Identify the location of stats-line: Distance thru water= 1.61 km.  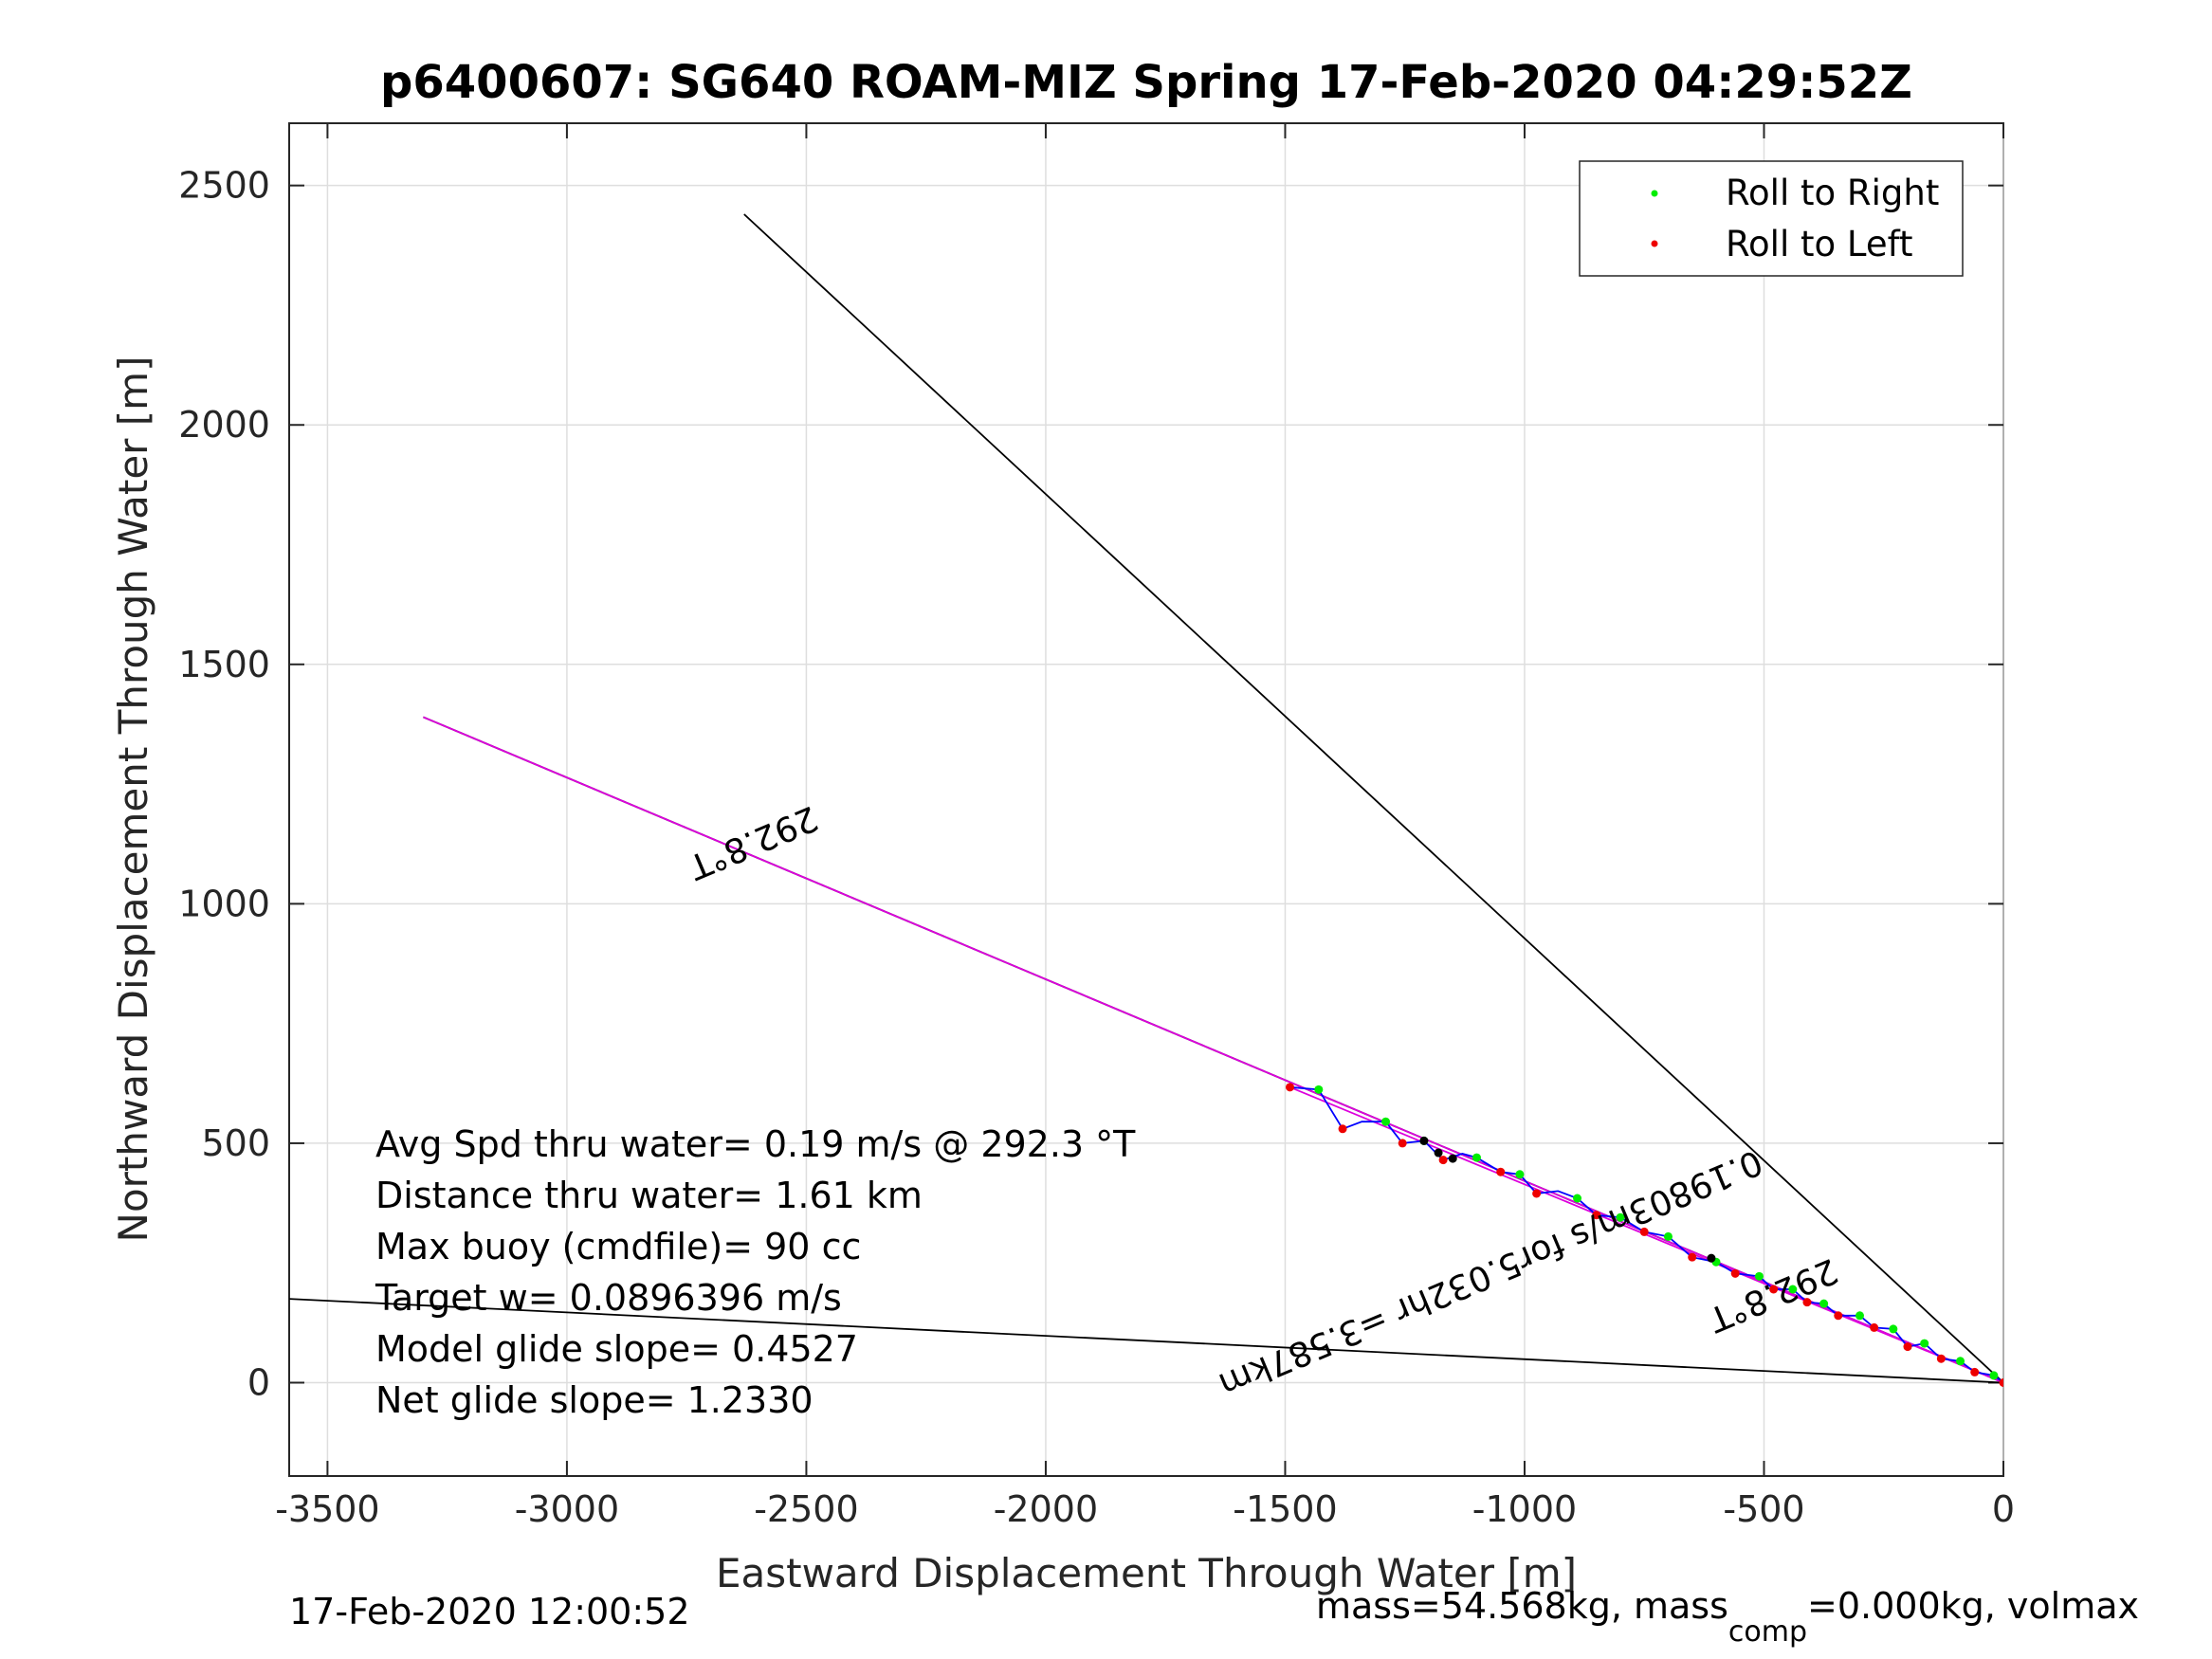
(649, 1195).